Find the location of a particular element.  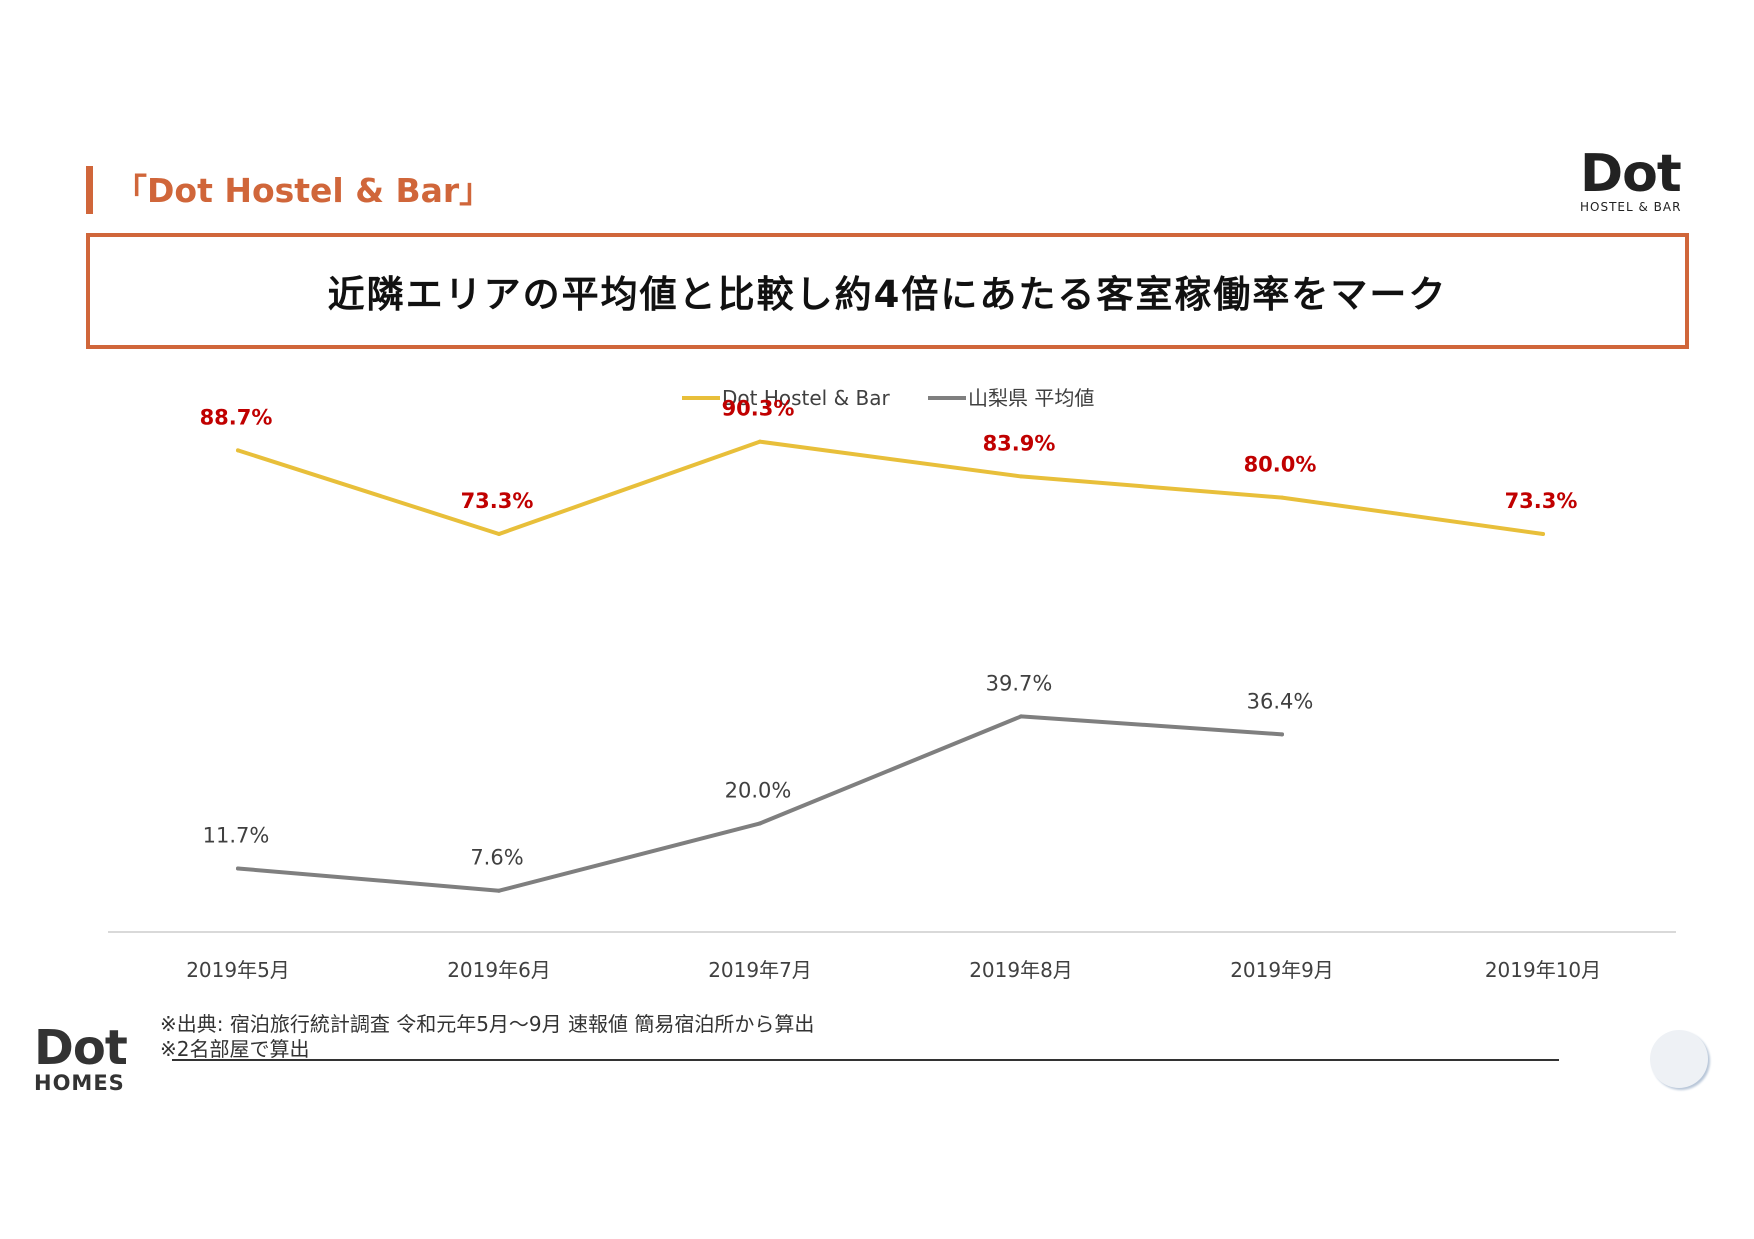

x-tick-label: 2019年9月 is located at coordinates (1282, 970).